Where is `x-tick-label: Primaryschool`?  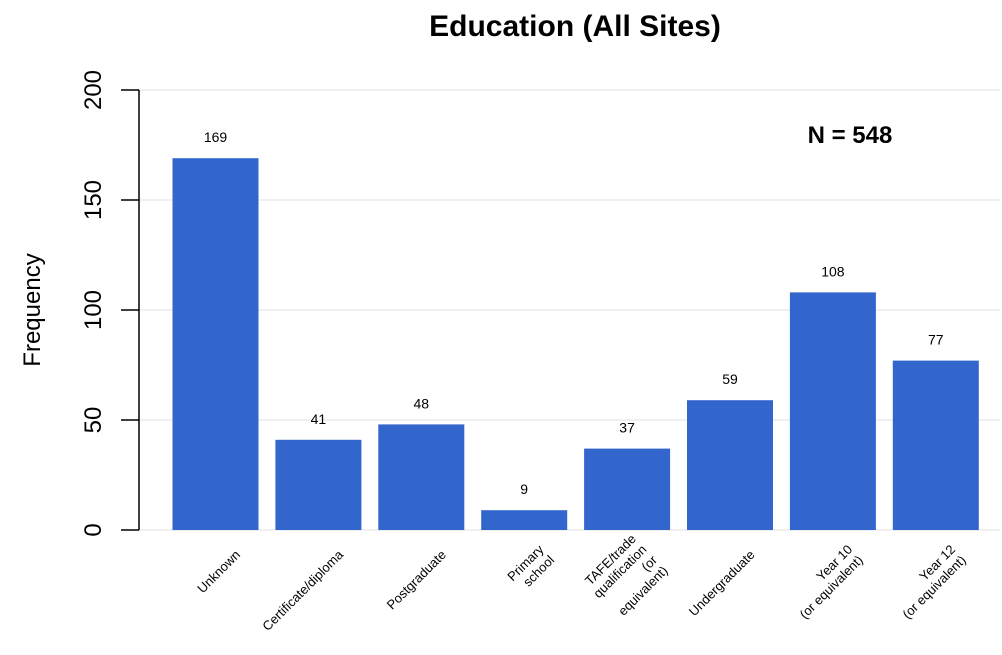 x-tick-label: Primaryschool is located at coordinates (530, 567).